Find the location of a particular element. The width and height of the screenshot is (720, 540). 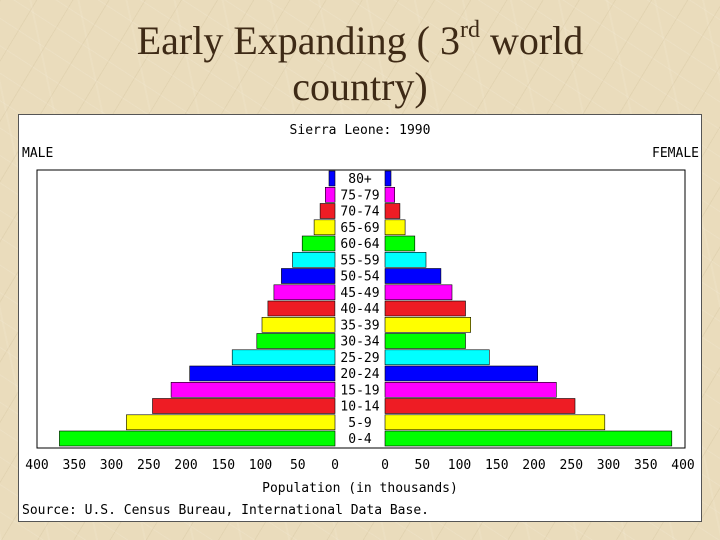

age-group-label: 40-44 is located at coordinates (359, 309).